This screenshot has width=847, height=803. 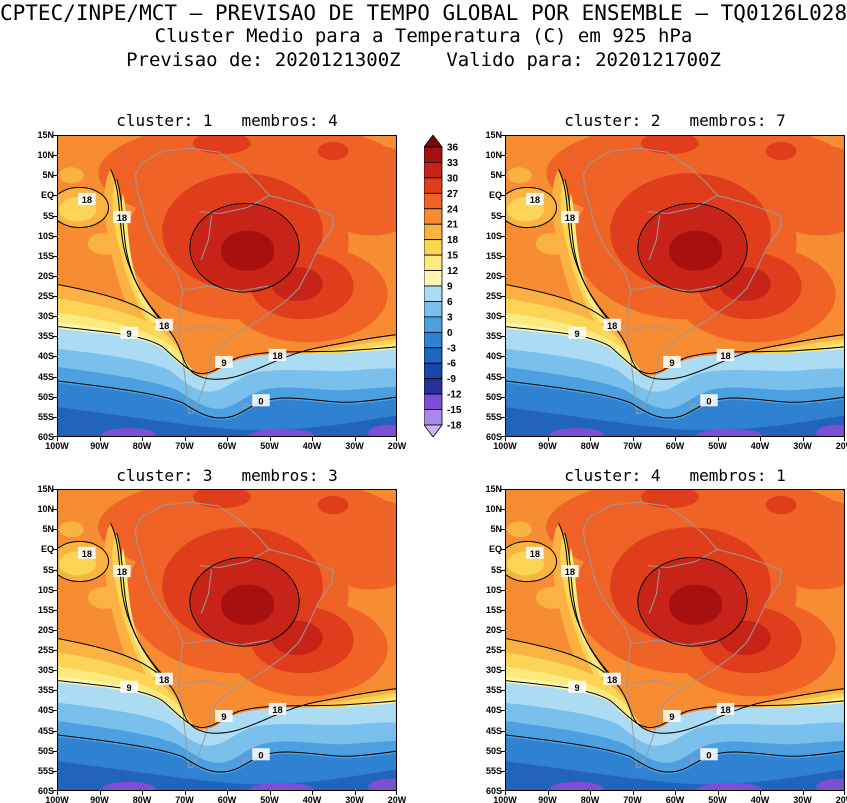 I want to click on lon-tick-label: 40W, so click(x=312, y=446).